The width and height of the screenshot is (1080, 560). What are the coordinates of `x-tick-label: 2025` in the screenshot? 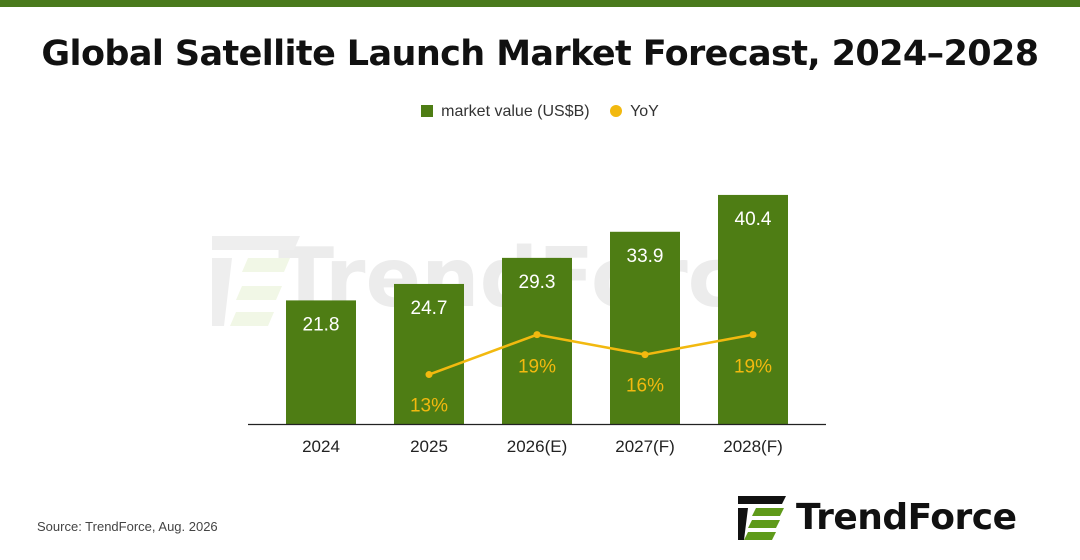 It's located at (429, 446).